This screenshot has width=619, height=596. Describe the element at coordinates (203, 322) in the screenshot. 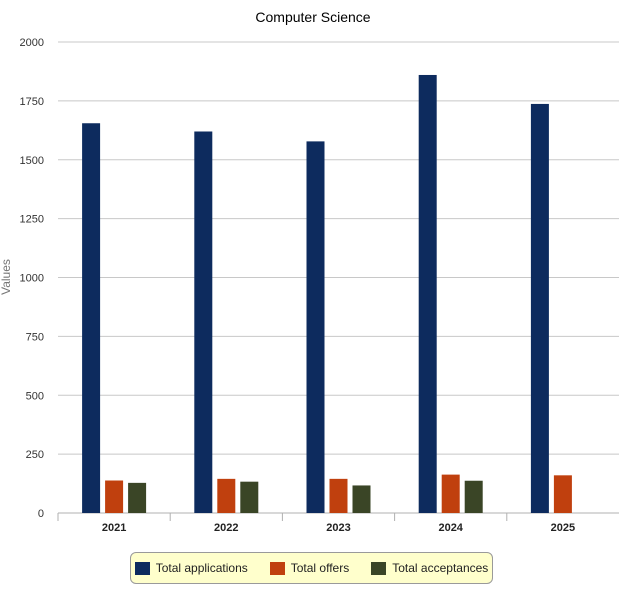

I see `bar-total-applications-2022` at that location.